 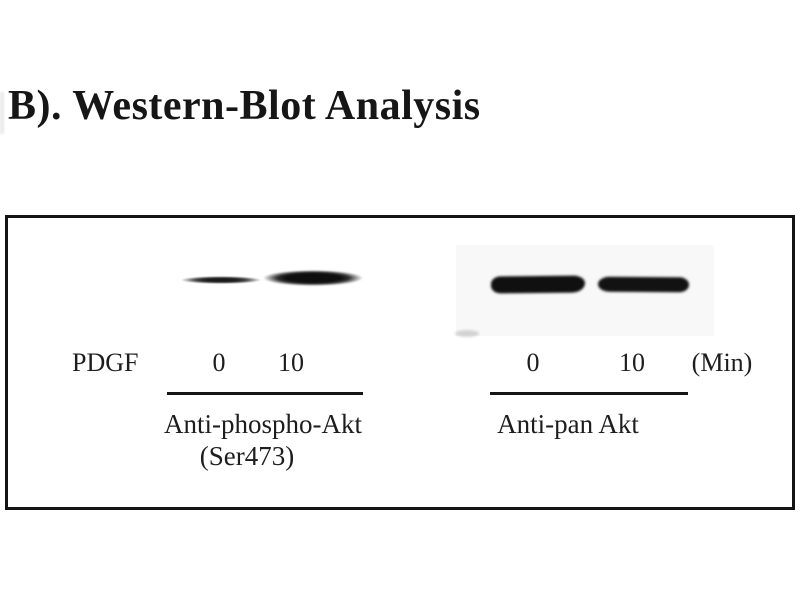 What do you see at coordinates (533, 362) in the screenshot?
I see `timepoint-pan-0: 0` at bounding box center [533, 362].